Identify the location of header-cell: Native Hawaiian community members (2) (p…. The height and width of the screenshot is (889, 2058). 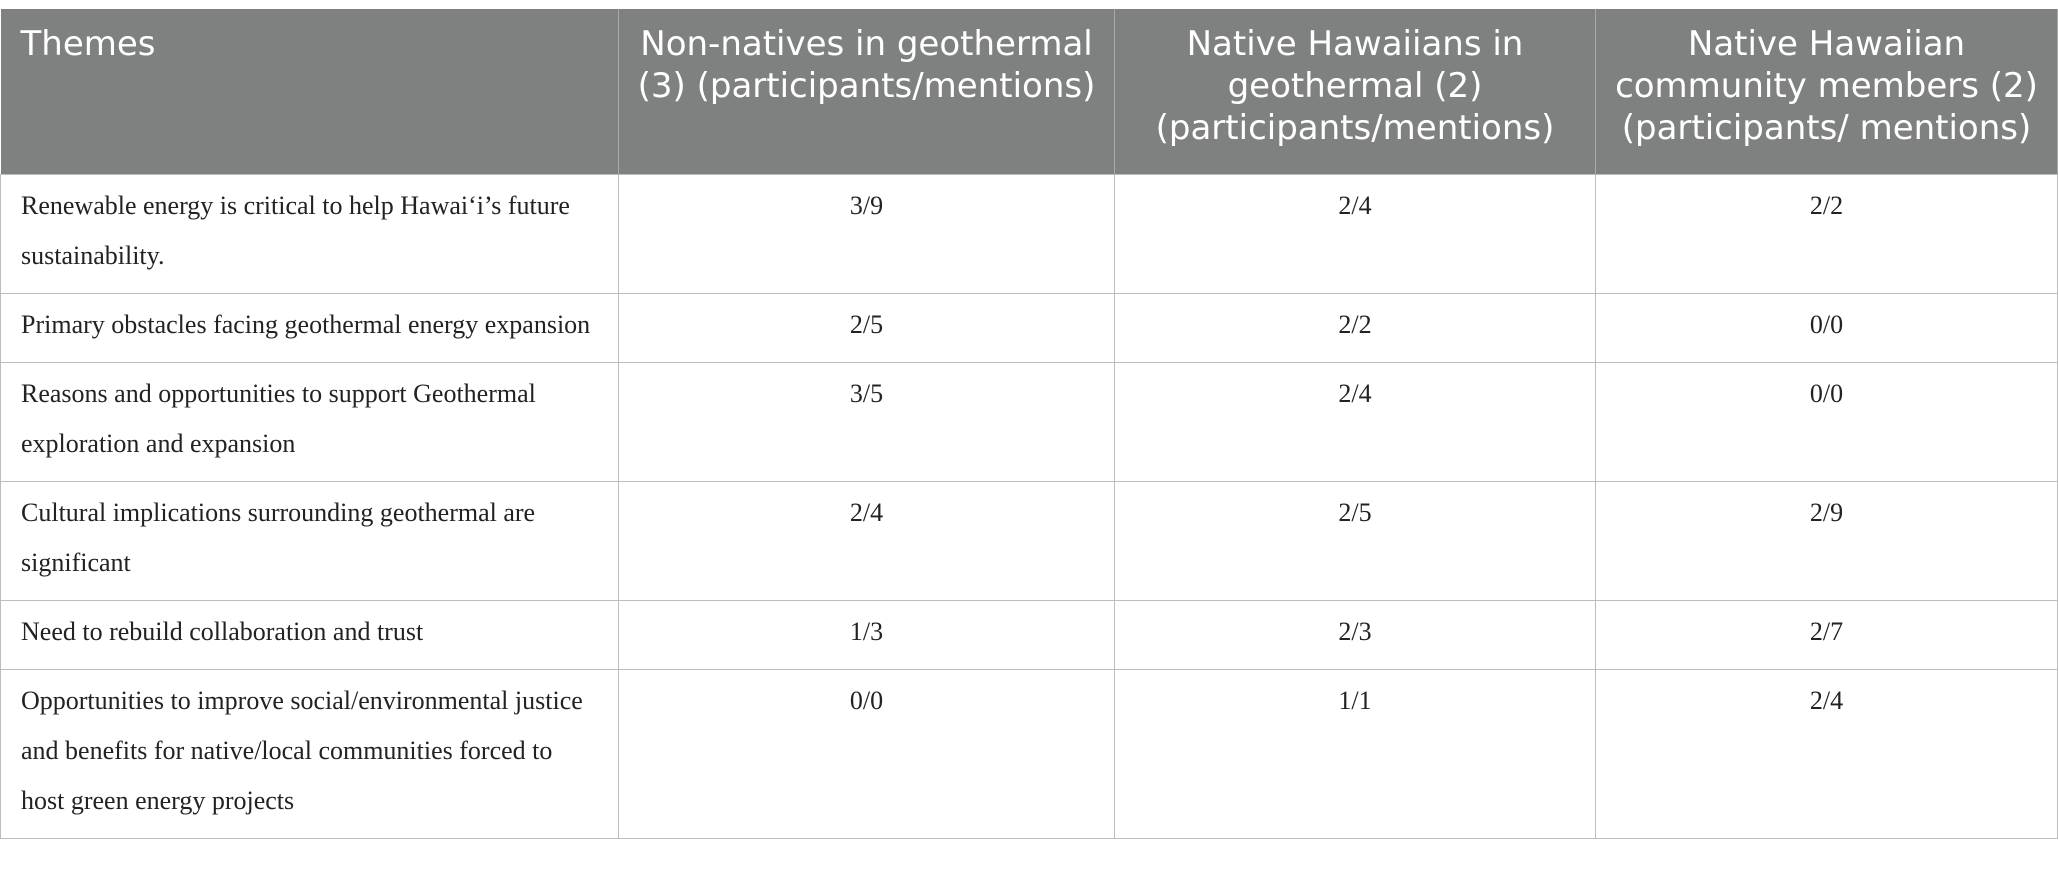
(1826, 91).